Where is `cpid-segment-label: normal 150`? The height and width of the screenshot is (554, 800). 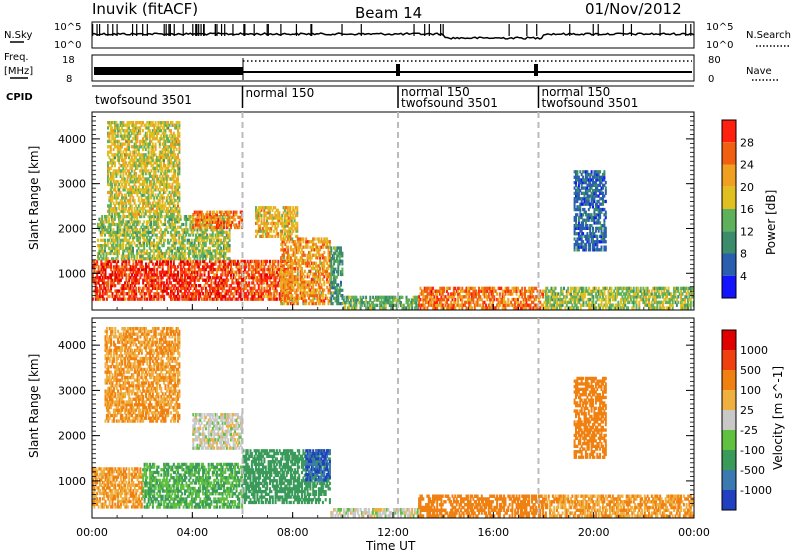 cpid-segment-label: normal 150 is located at coordinates (280, 93).